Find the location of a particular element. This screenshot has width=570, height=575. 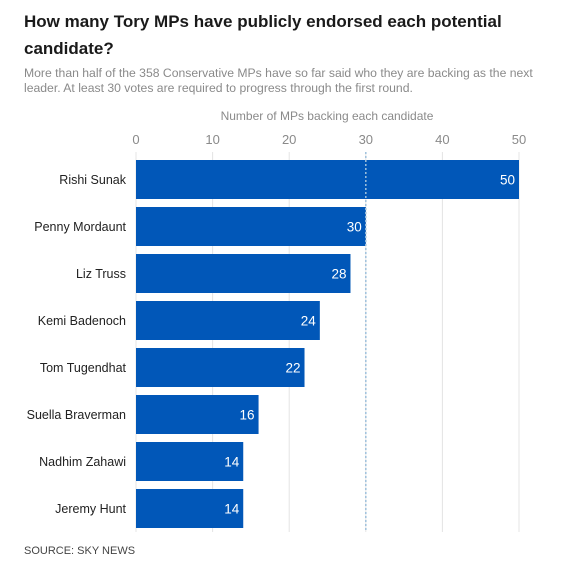

category-label: Penny Mordaunt is located at coordinates (80, 227).